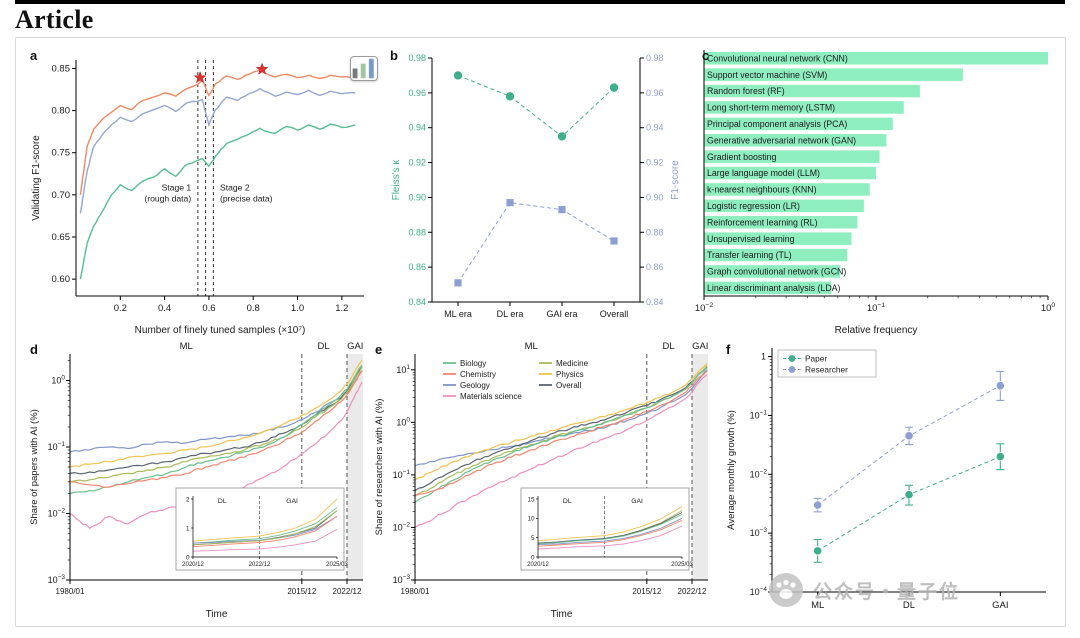  I want to click on svg-text: Time, so click(562, 614).